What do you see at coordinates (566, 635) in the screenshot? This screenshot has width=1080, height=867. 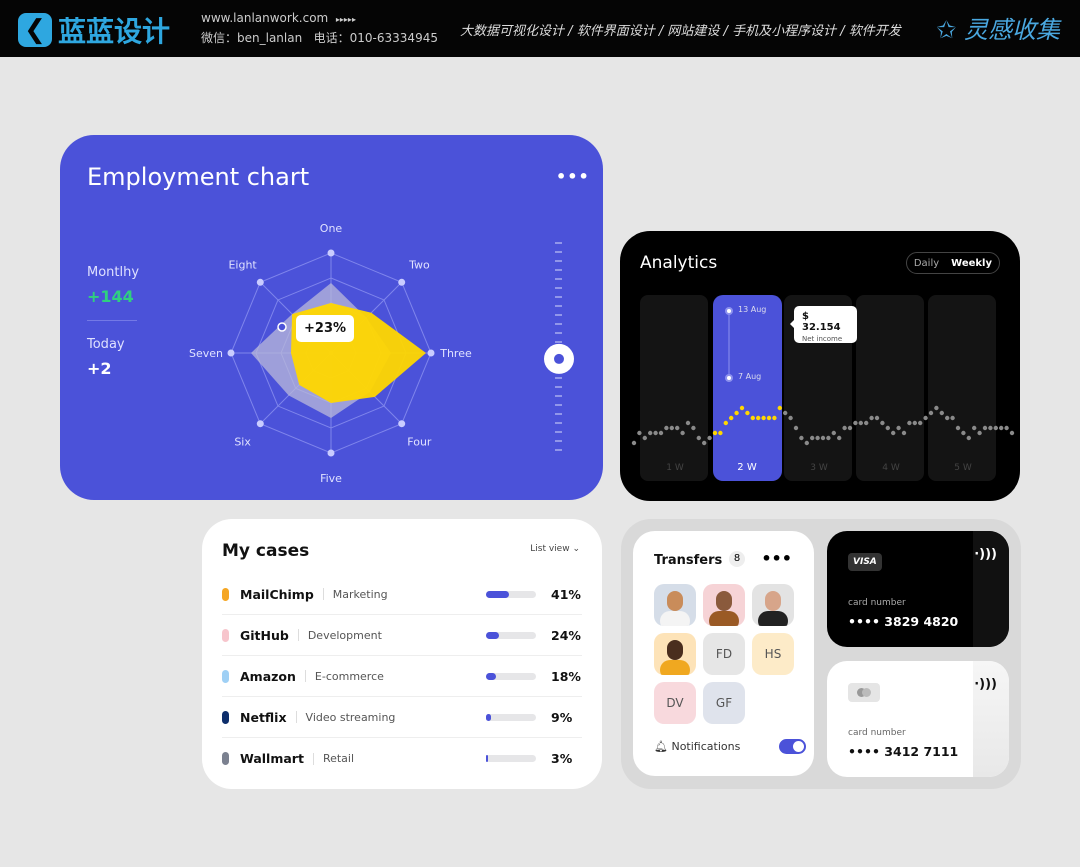 I see `case-percent: 24%` at bounding box center [566, 635].